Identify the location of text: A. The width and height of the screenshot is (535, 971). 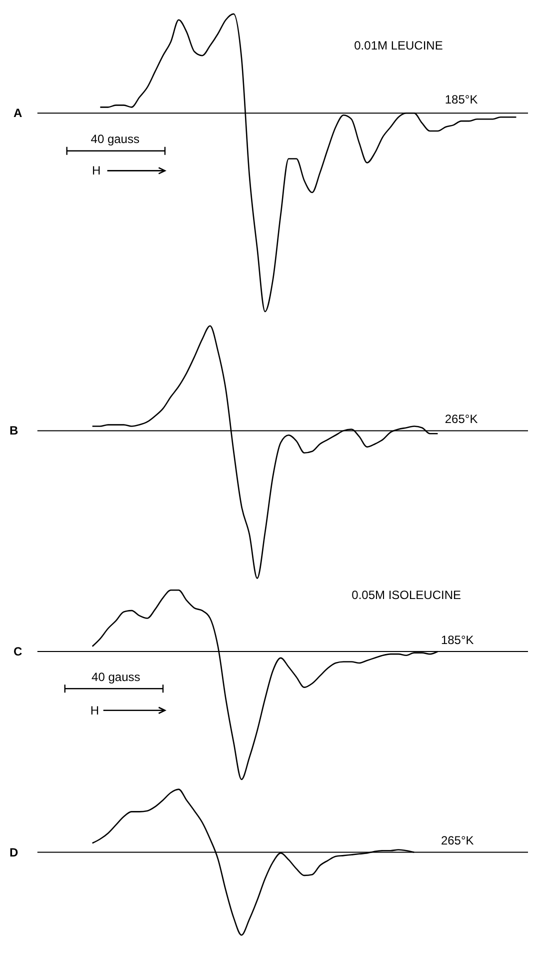
(17, 113).